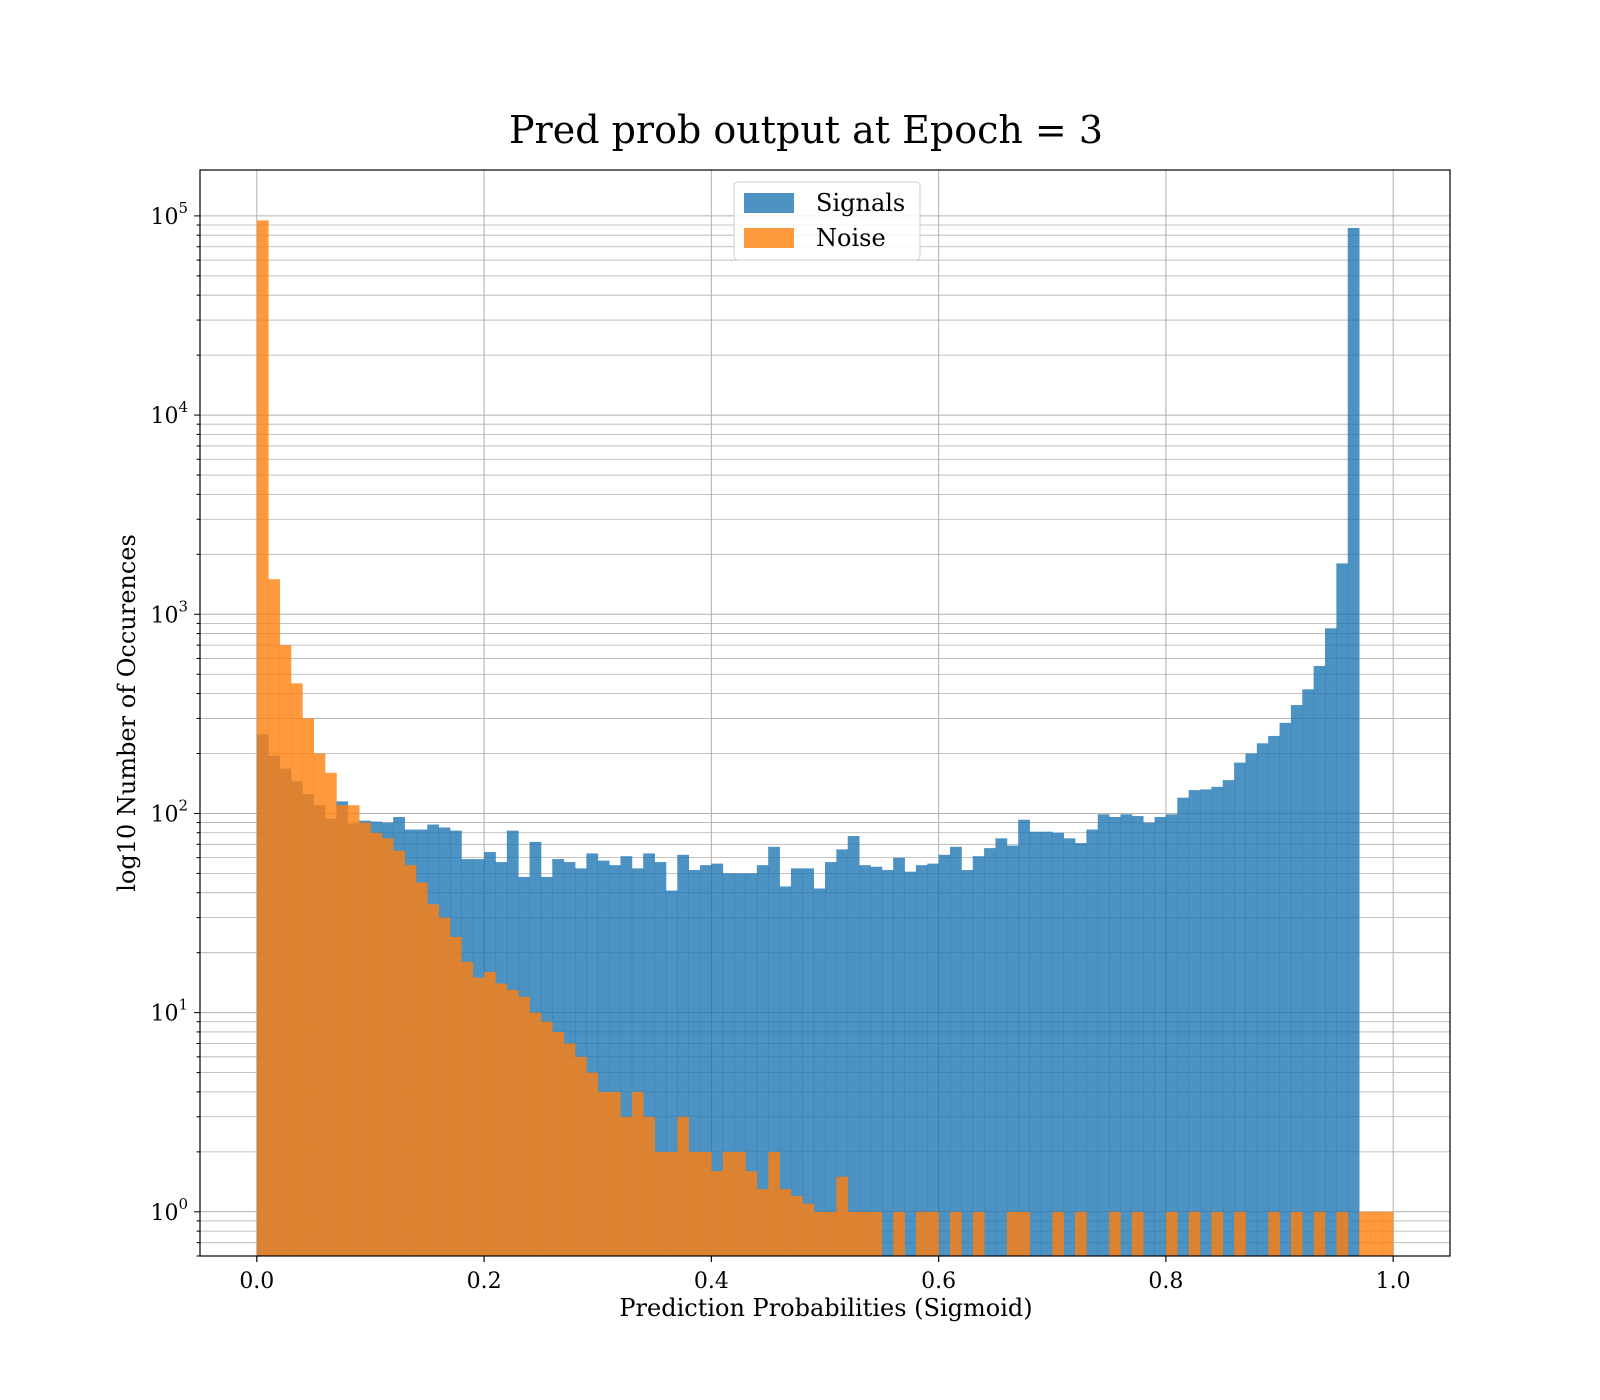 This screenshot has height=1400, width=1600. I want to click on x-axis-ticks: 0.0 0.2 0.4 0.6 0.8 1.0, so click(825, 1275).